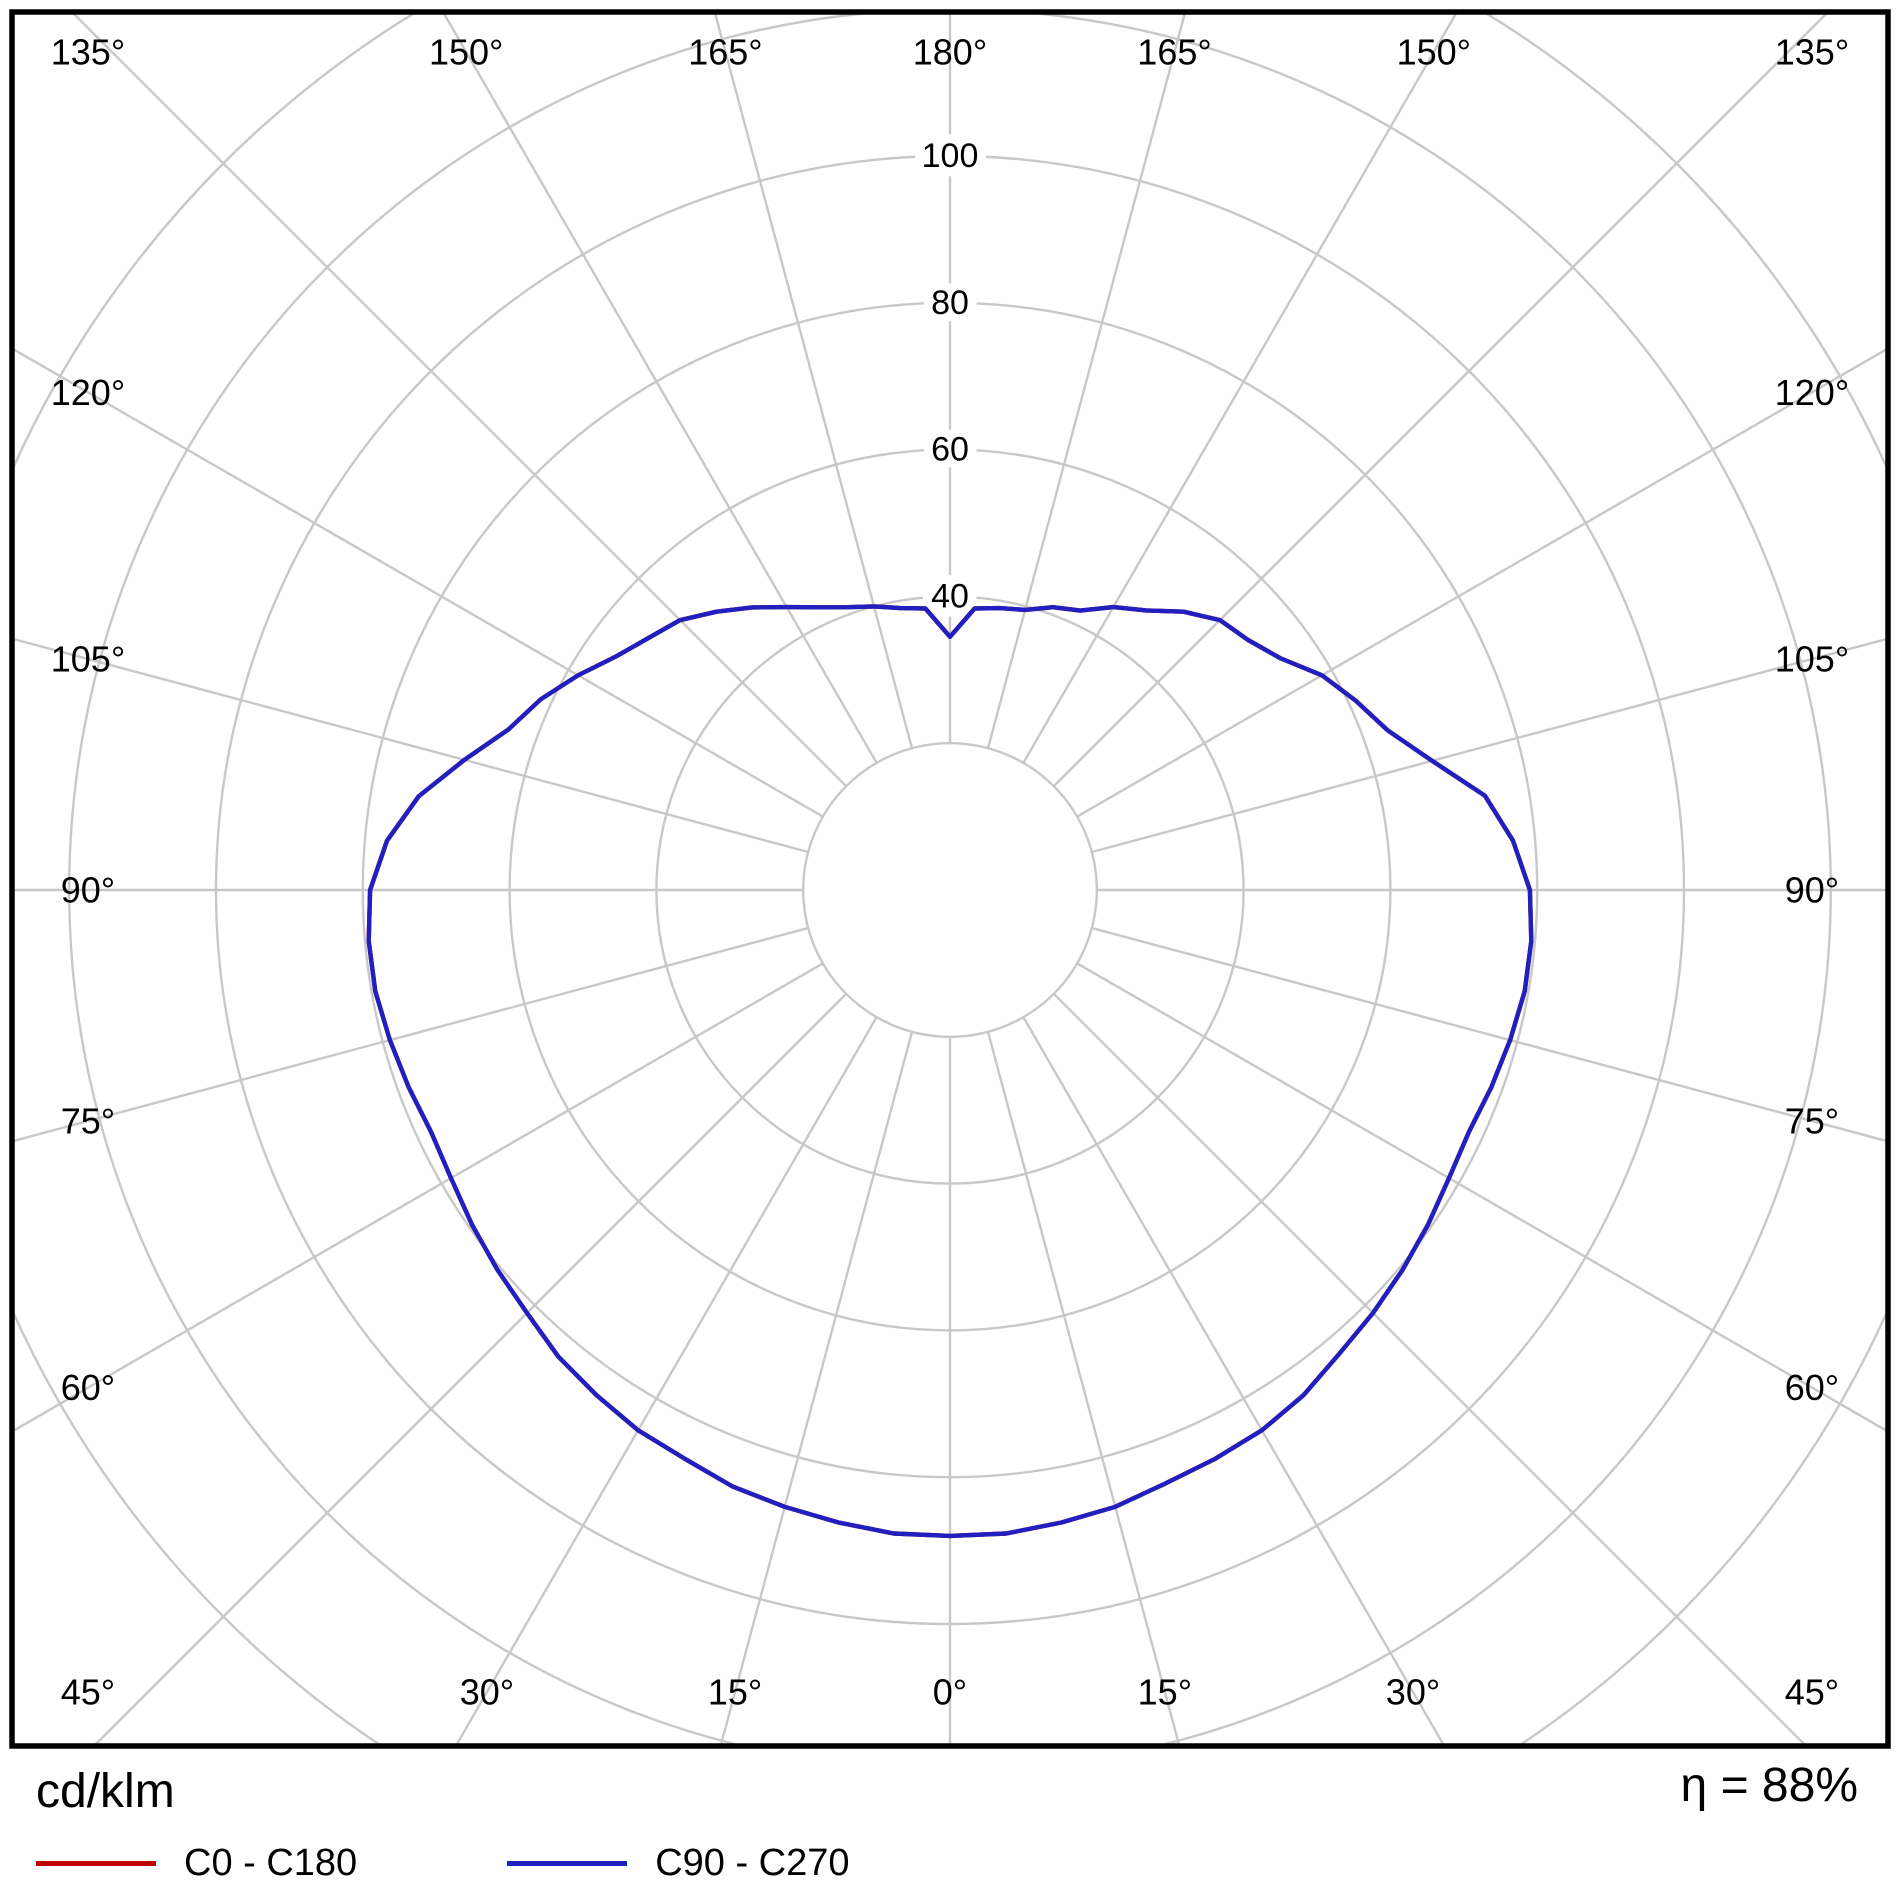 This screenshot has width=1900, height=1900. What do you see at coordinates (1812, 890) in the screenshot?
I see `angle-label-90-right: 90°` at bounding box center [1812, 890].